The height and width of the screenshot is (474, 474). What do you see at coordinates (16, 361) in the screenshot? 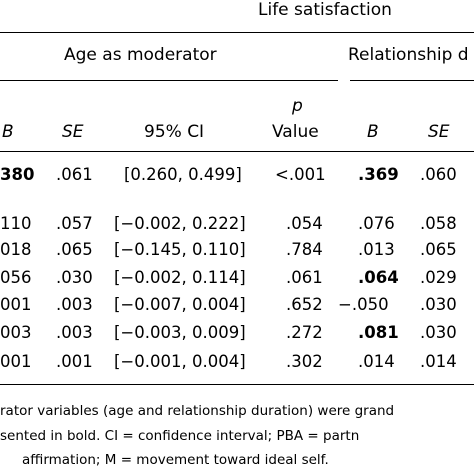
I see `row6-b: 001` at bounding box center [16, 361].